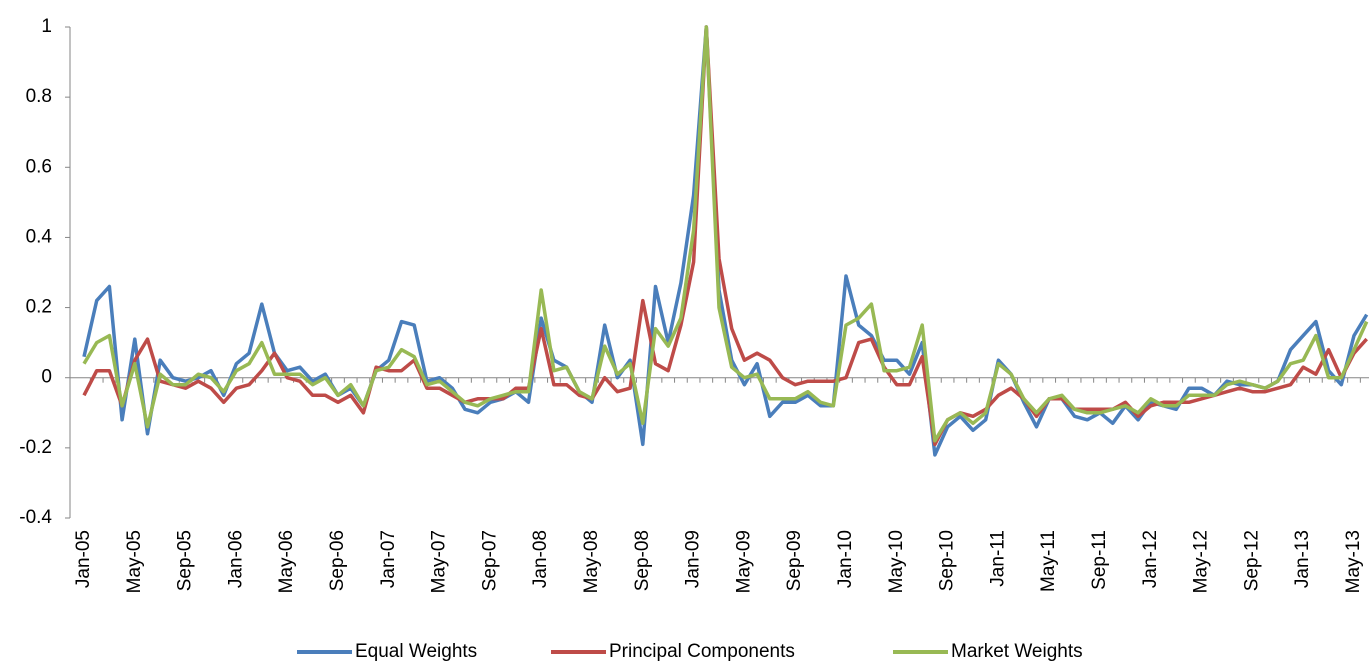 This screenshot has width=1369, height=669. Describe the element at coordinates (1353, 561) in the screenshot. I see `x-tick-label: May-13` at that location.